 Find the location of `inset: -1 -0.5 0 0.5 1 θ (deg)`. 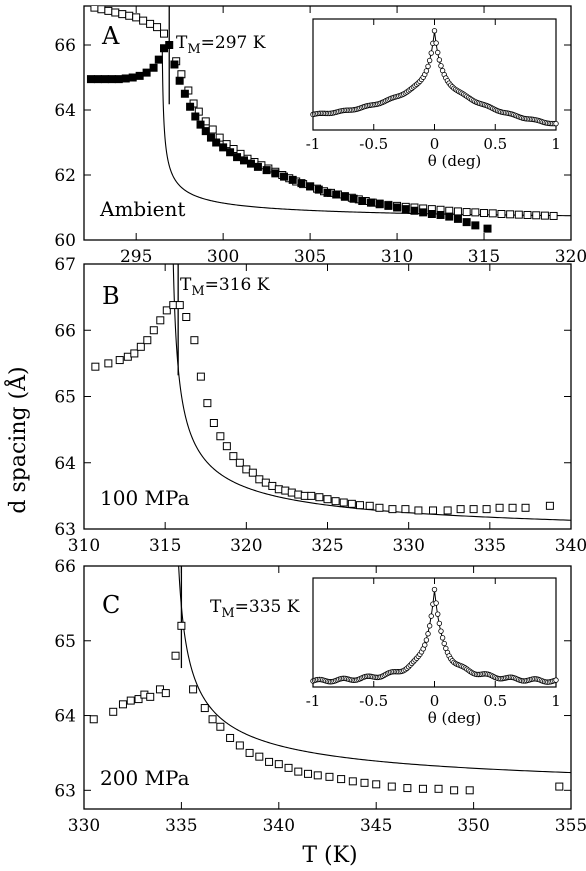

inset: -1 -0.5 0 0.5 1 θ (deg) is located at coordinates (433, 652).